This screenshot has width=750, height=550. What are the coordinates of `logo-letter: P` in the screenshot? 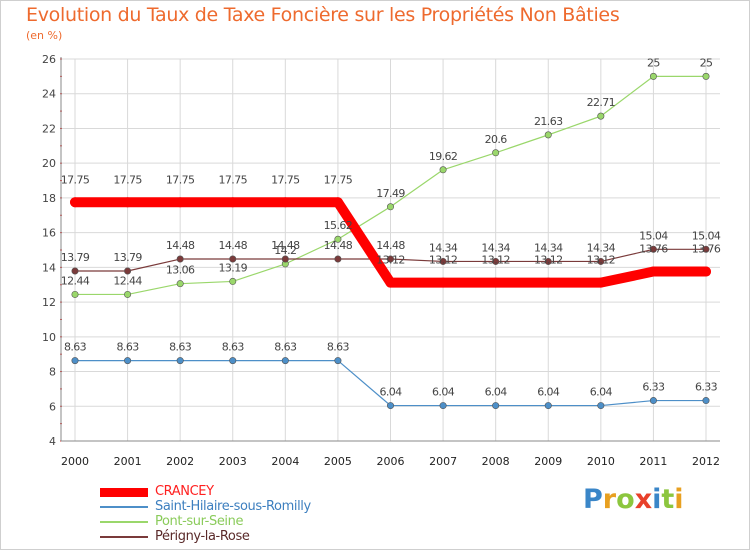 It's located at (593, 499).